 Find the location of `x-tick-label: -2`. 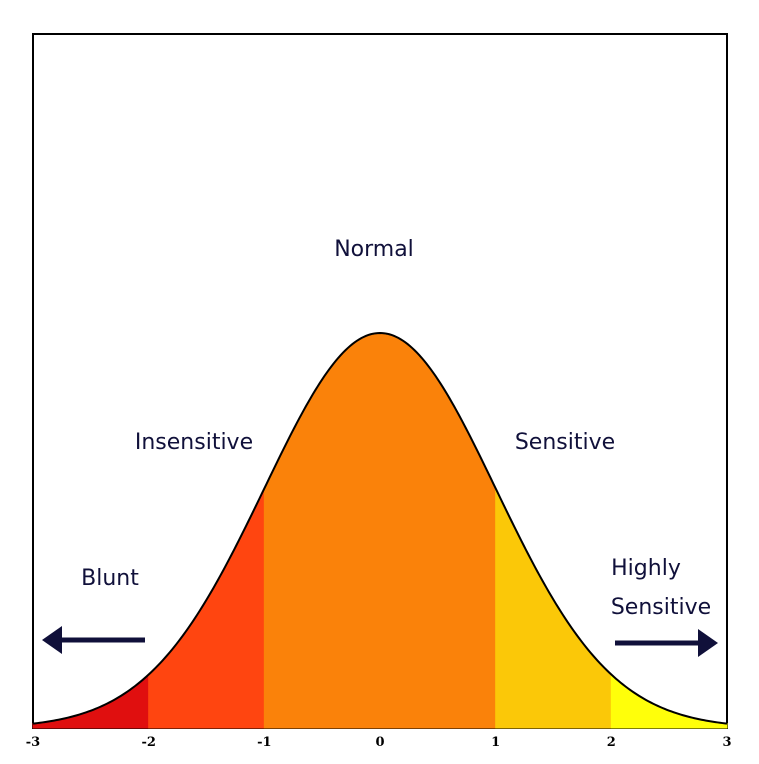

x-tick-label: -2 is located at coordinates (148, 742).